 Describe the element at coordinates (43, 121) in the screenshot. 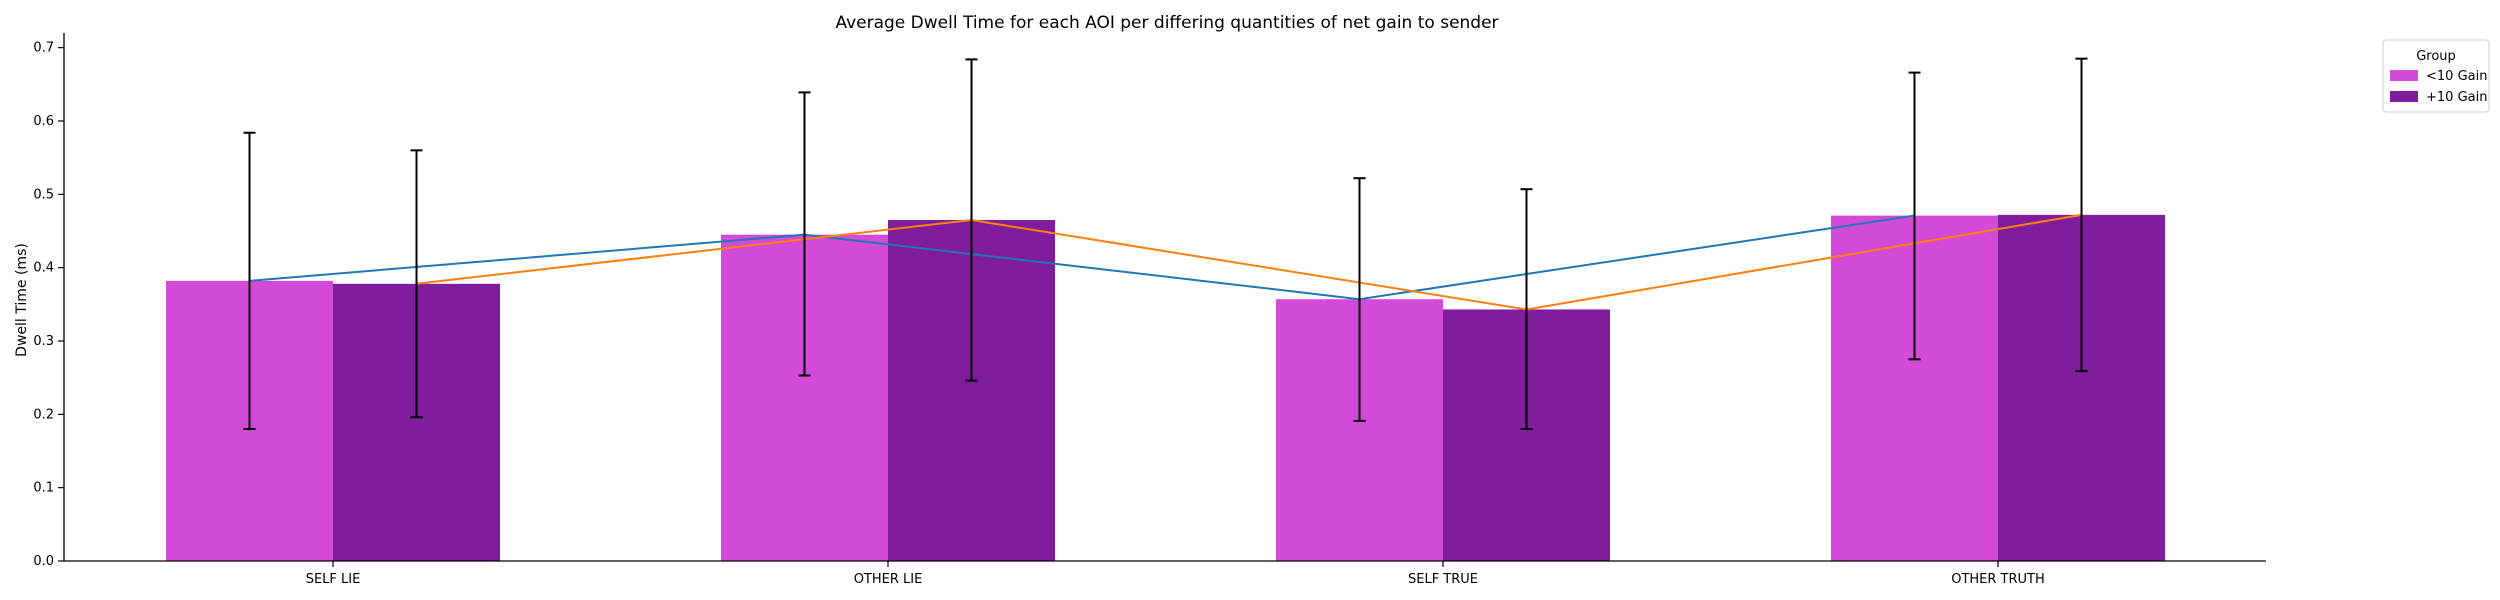

I see `y-tick-label: 0.6` at that location.